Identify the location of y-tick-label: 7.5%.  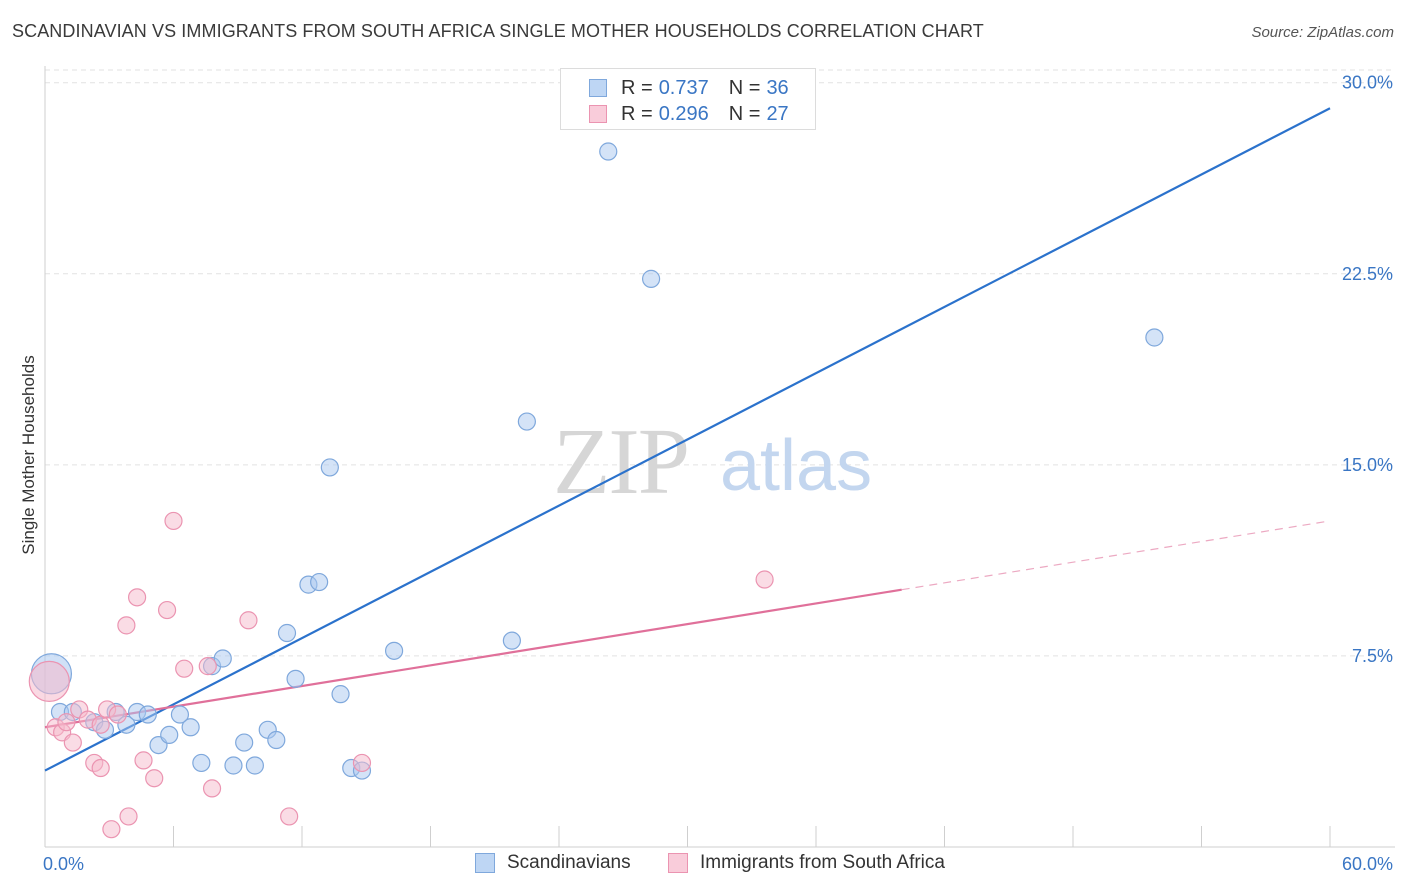
(1372, 656).